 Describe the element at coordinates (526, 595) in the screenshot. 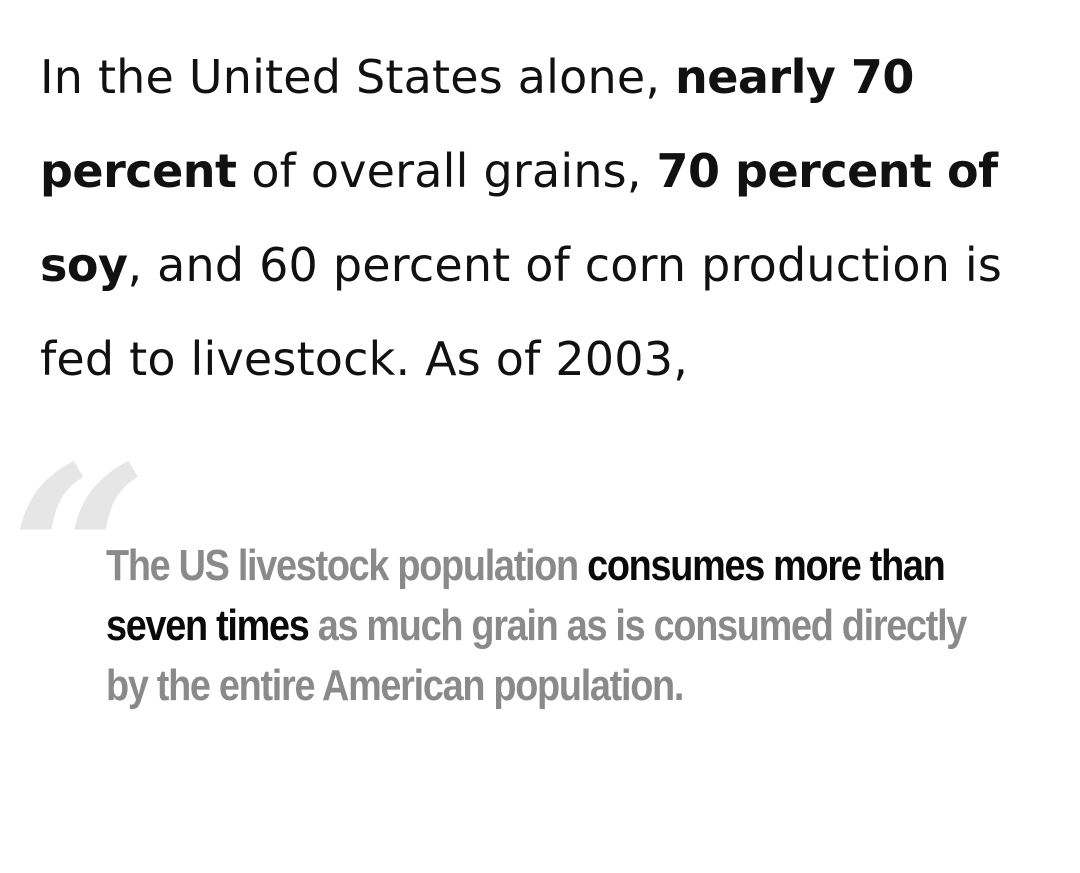

I see `pull-quote-emphasis: consumes more than seven times` at that location.